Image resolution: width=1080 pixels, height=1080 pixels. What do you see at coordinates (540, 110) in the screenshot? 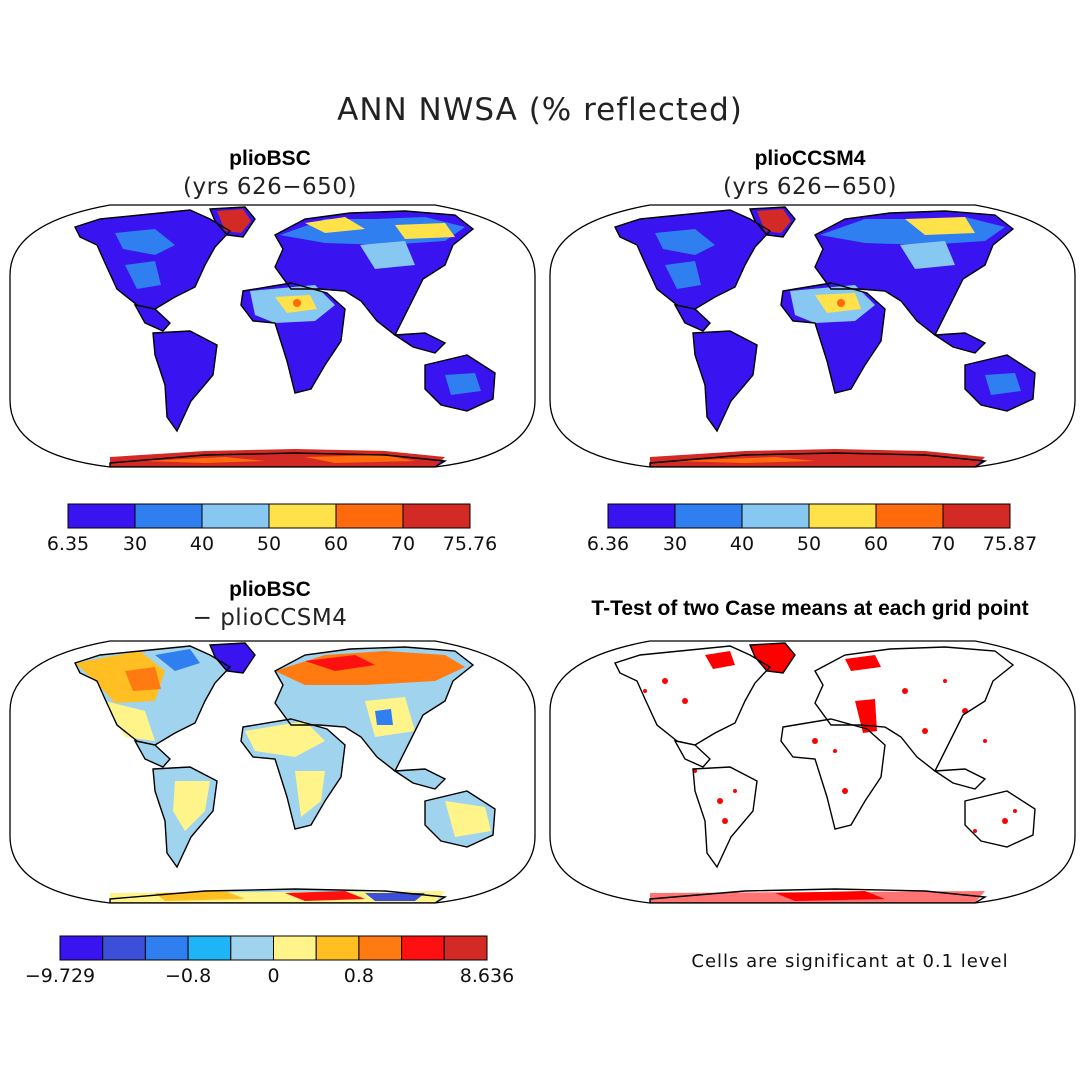
I see `main-title: ANN NWSA (% reflected)` at bounding box center [540, 110].